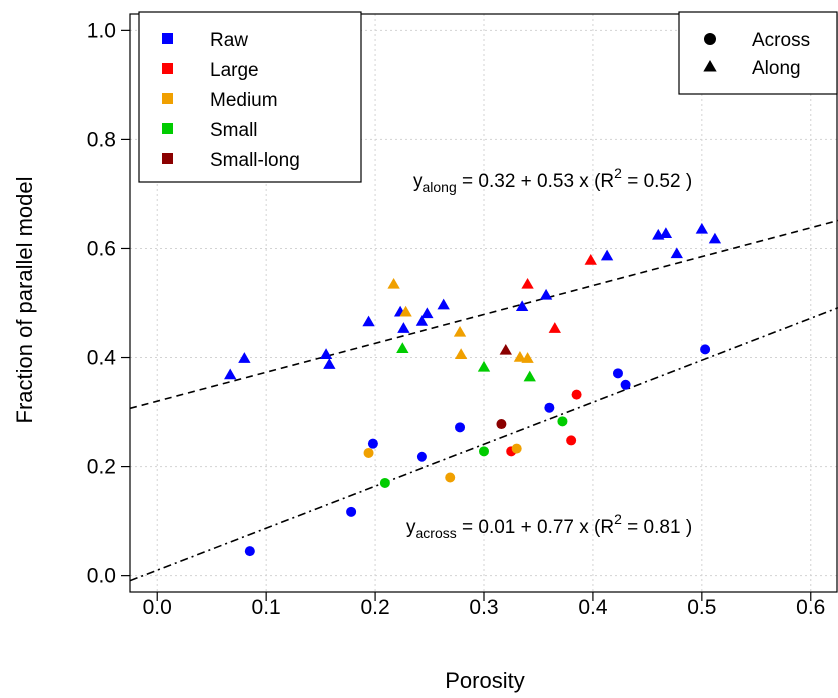 The image size is (838, 698). What do you see at coordinates (552, 180) in the screenshot?
I see `fit-label-along: yalong = 0.32 + 0.53 x (R2 = 0.52 )` at bounding box center [552, 180].